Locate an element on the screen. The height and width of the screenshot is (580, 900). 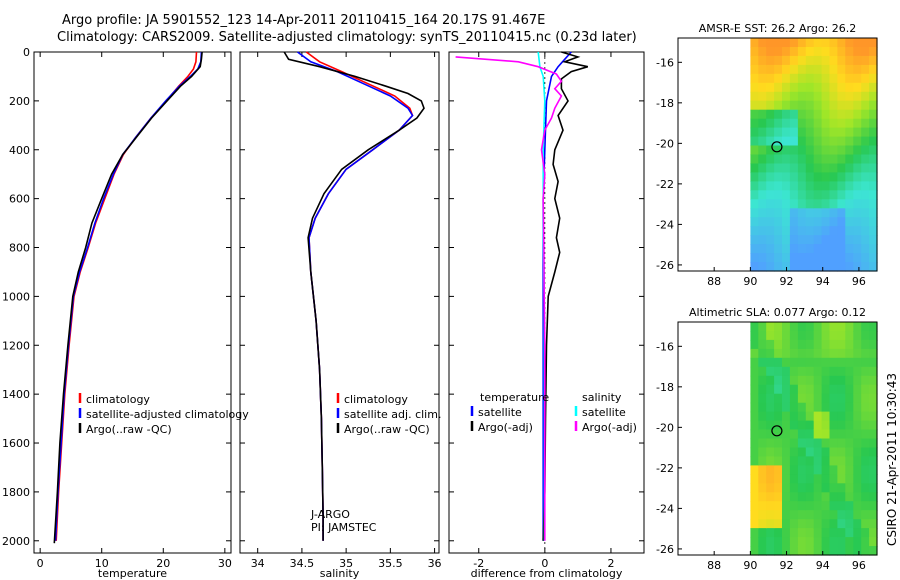
temperature-ytick-label: 1400 is located at coordinates (16, 394).